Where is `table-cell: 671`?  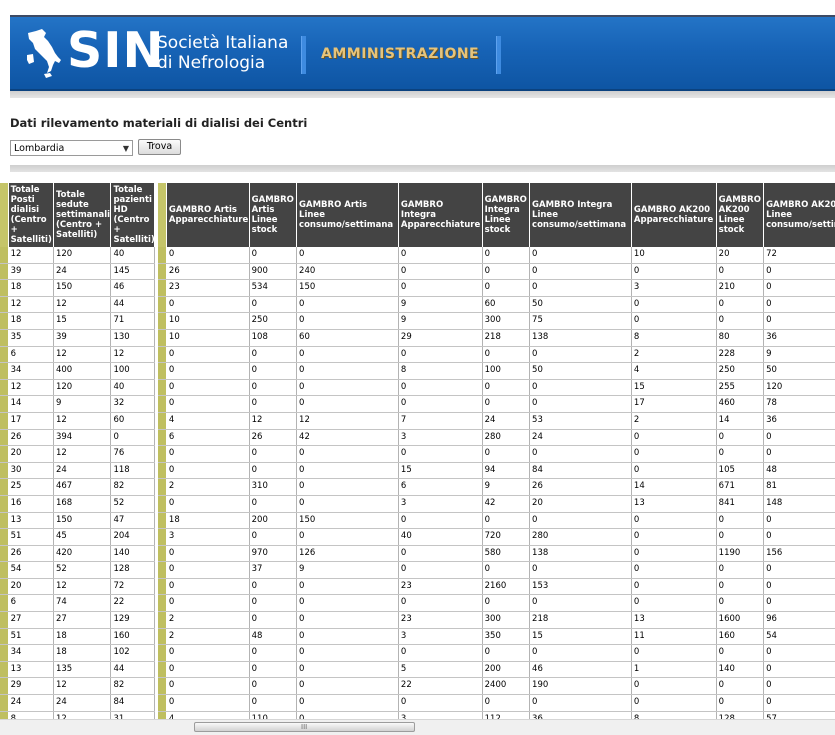 table-cell: 671 is located at coordinates (740, 487).